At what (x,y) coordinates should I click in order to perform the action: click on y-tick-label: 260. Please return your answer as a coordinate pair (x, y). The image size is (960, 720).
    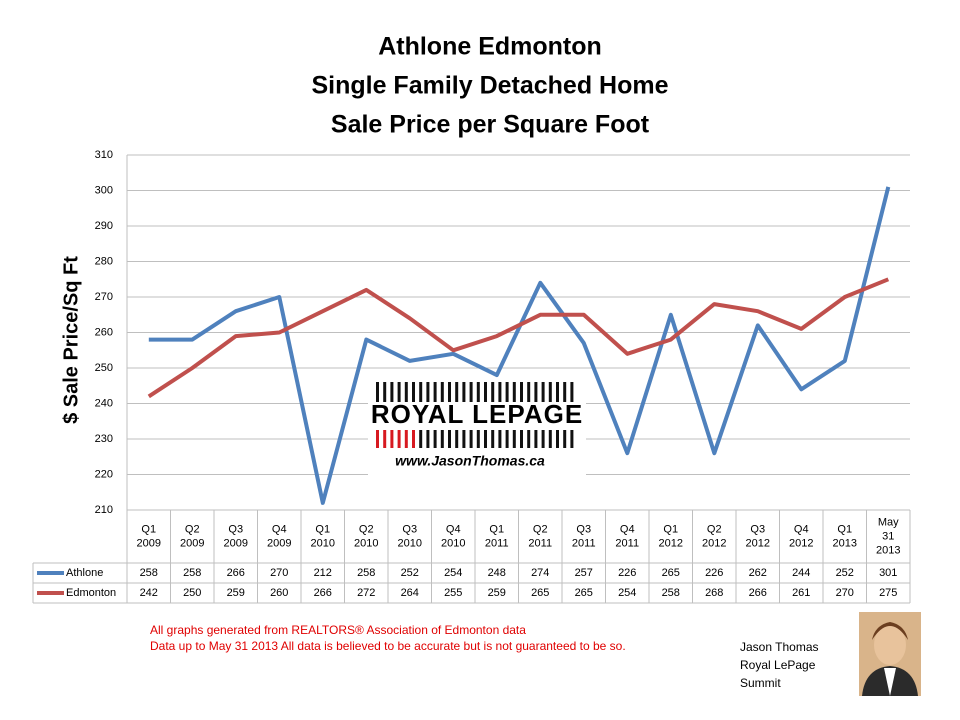
    Looking at the image, I should click on (104, 332).